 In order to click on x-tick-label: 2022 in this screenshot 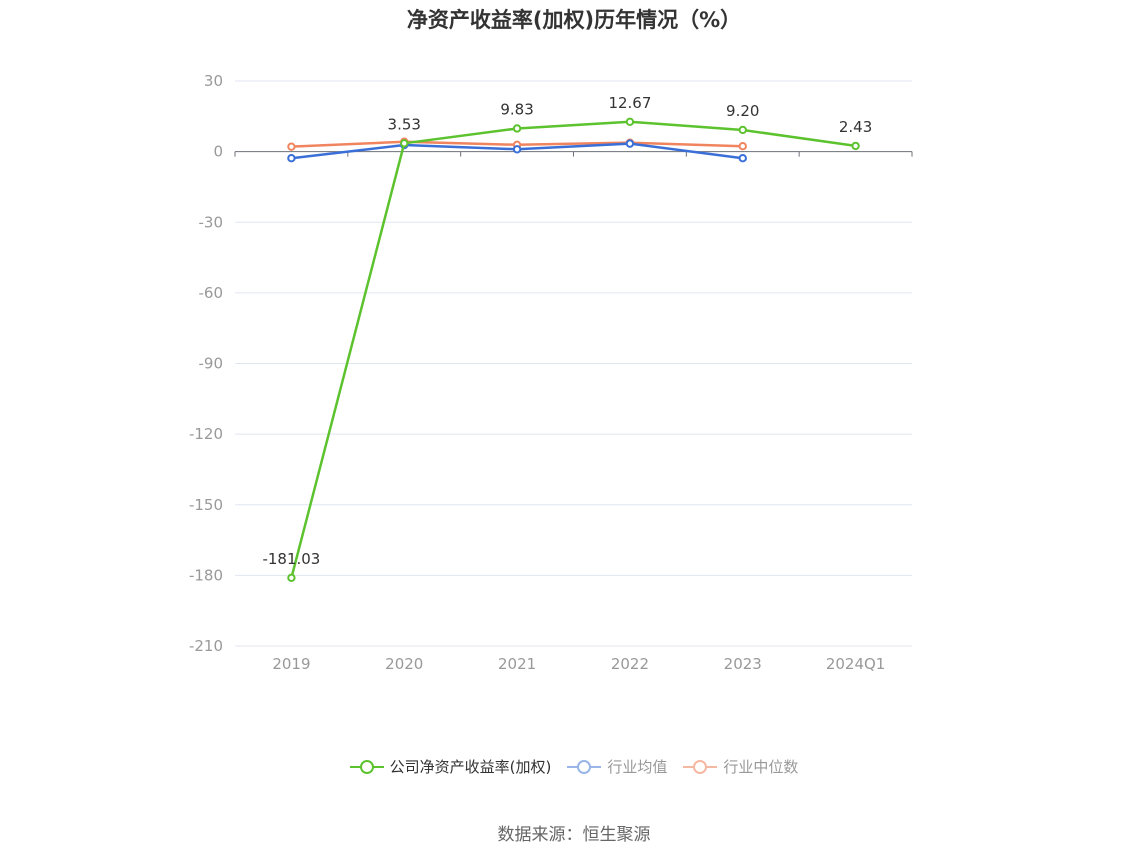, I will do `click(630, 664)`.